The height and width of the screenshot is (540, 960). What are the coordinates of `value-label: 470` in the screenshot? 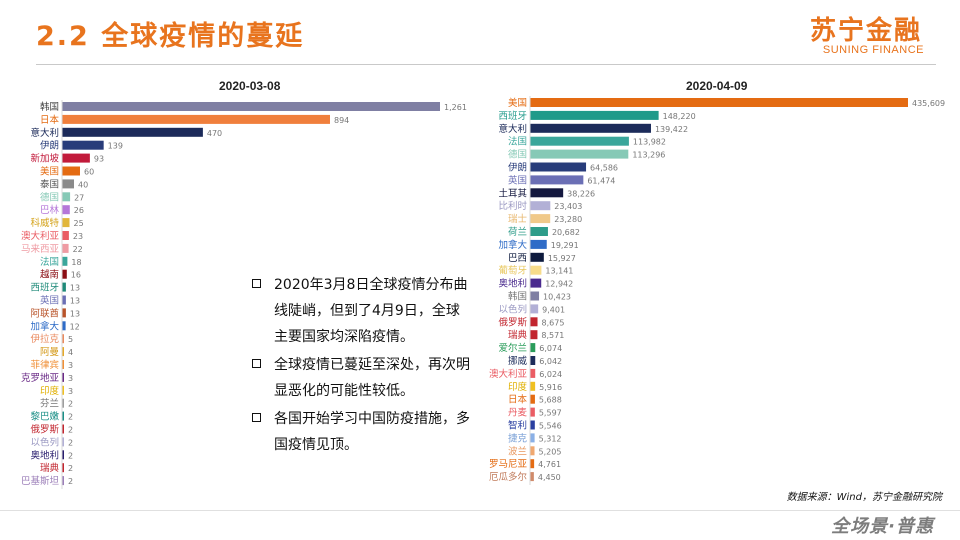 It's located at (214, 133).